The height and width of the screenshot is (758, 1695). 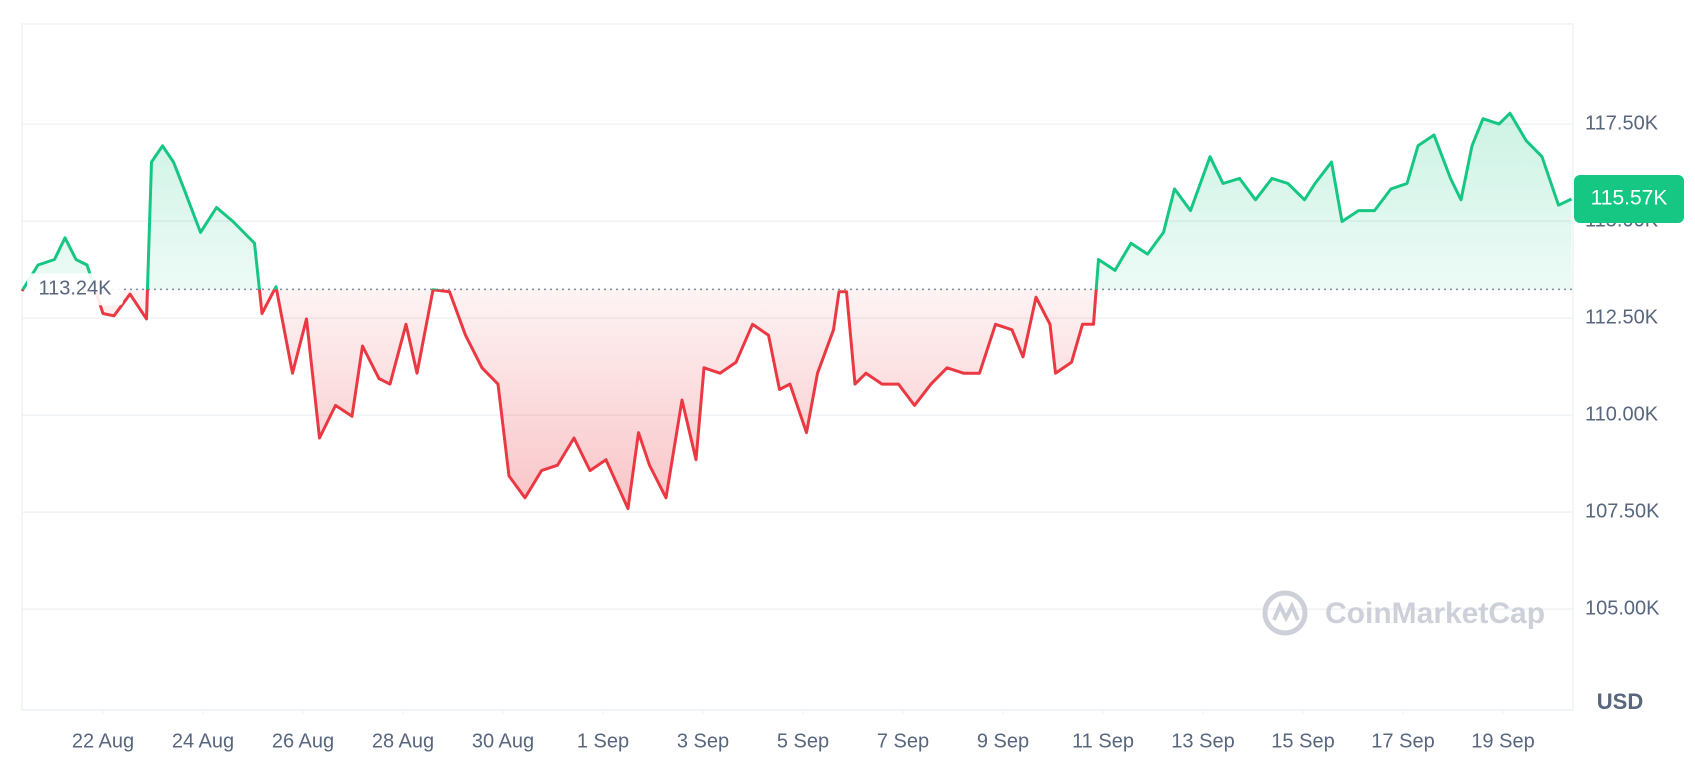 What do you see at coordinates (703, 741) in the screenshot?
I see `x-tick-label: 3 Sep` at bounding box center [703, 741].